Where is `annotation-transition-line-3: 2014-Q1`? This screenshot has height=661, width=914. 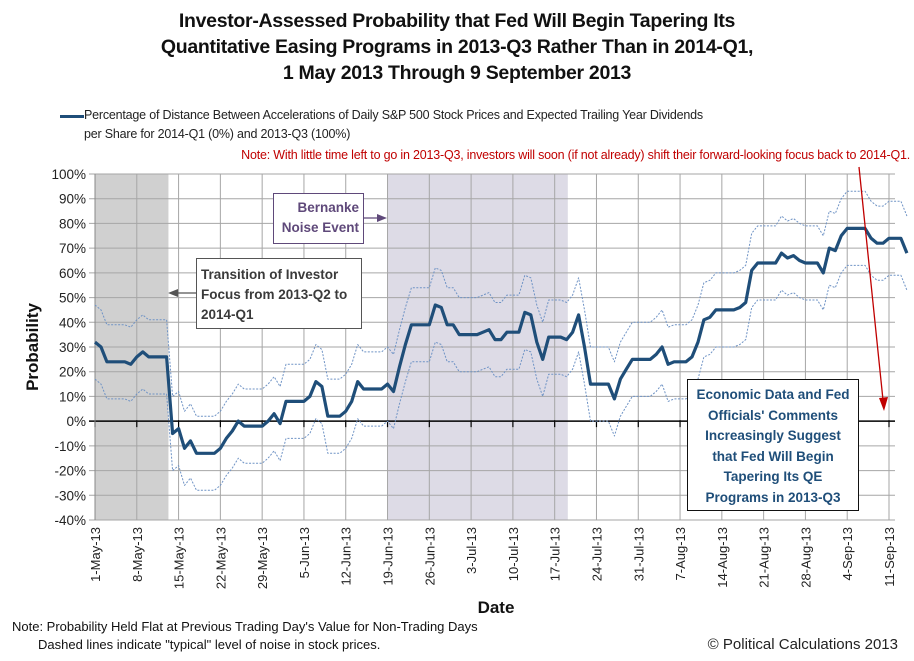
annotation-transition-line-3: 2014-Q1 is located at coordinates (227, 314).